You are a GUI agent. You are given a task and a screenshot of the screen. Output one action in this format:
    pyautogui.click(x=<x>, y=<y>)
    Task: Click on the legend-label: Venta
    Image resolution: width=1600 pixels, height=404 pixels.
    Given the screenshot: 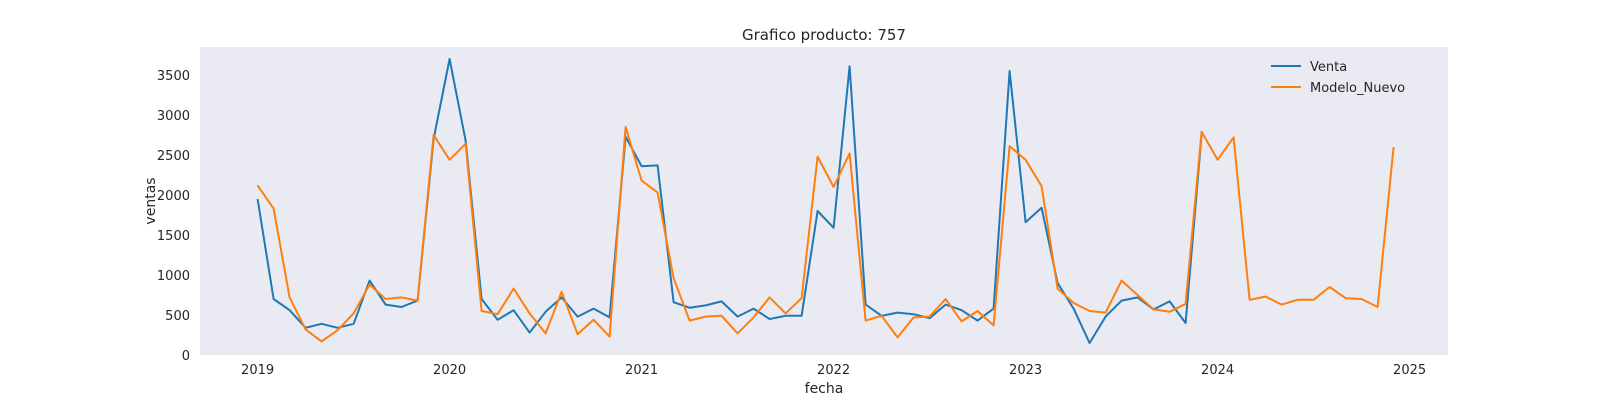 What is the action you would take?
    pyautogui.click(x=1328, y=67)
    